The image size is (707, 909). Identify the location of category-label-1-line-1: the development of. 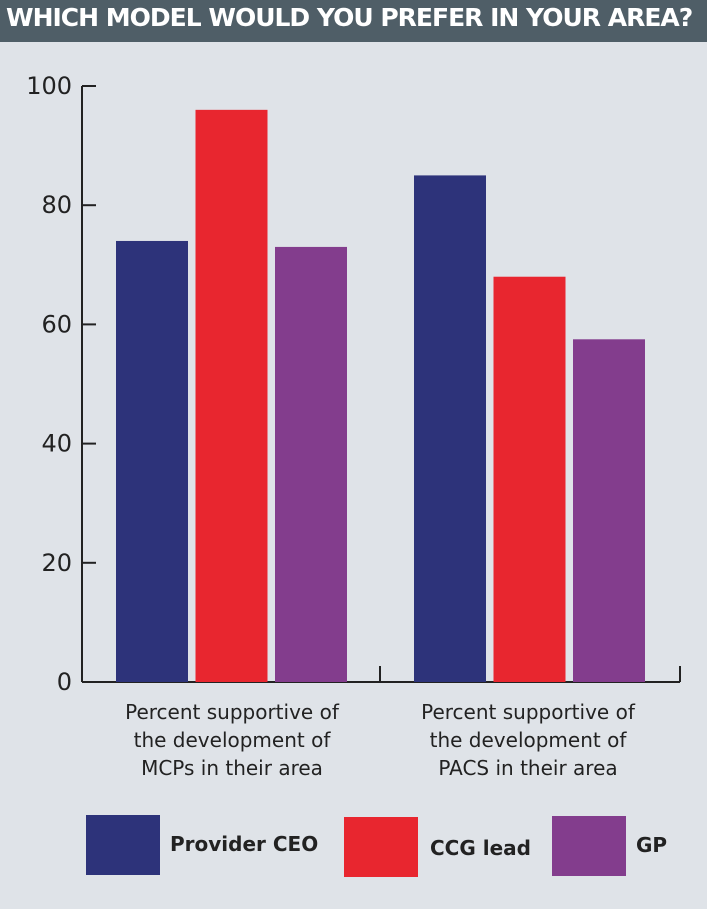
(529, 740).